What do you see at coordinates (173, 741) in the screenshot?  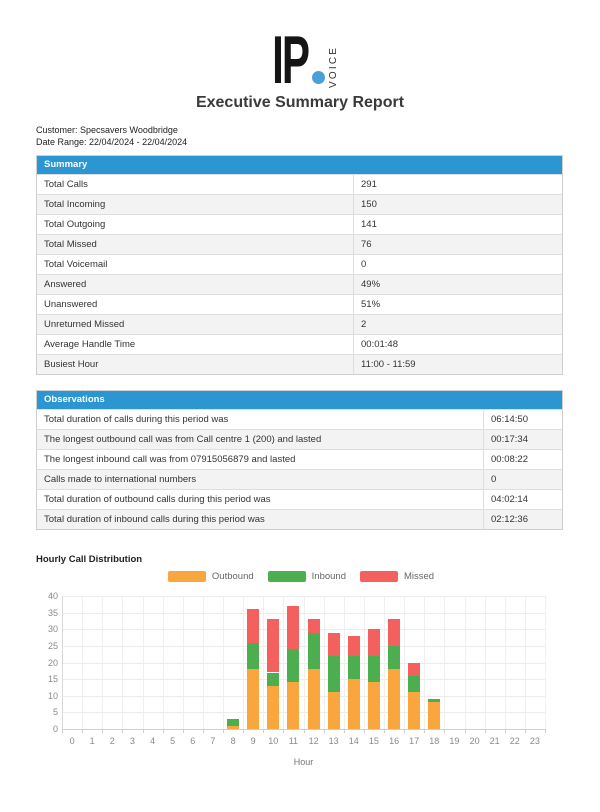 I see `x-axis-label: 5` at bounding box center [173, 741].